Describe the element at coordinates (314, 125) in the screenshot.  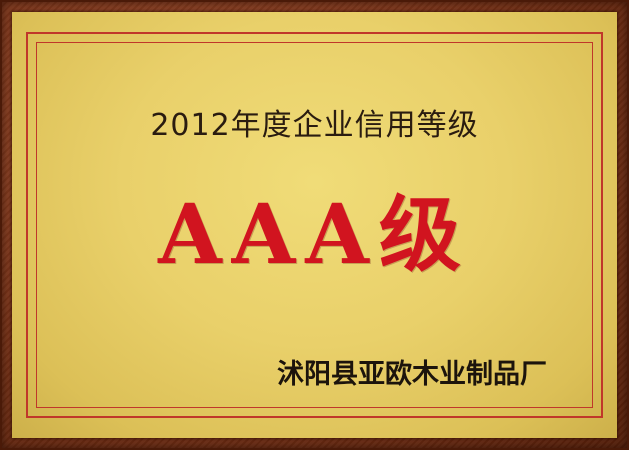
I see `certificate-title: 2012年度企业信用等级` at that location.